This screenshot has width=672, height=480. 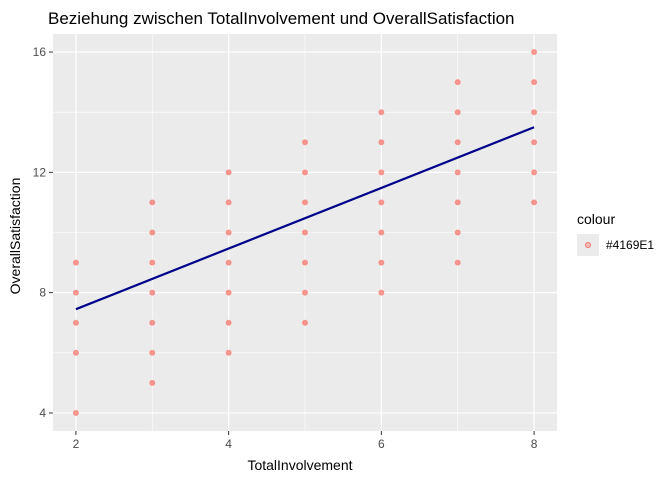 I want to click on legend-key-point, so click(x=588, y=245).